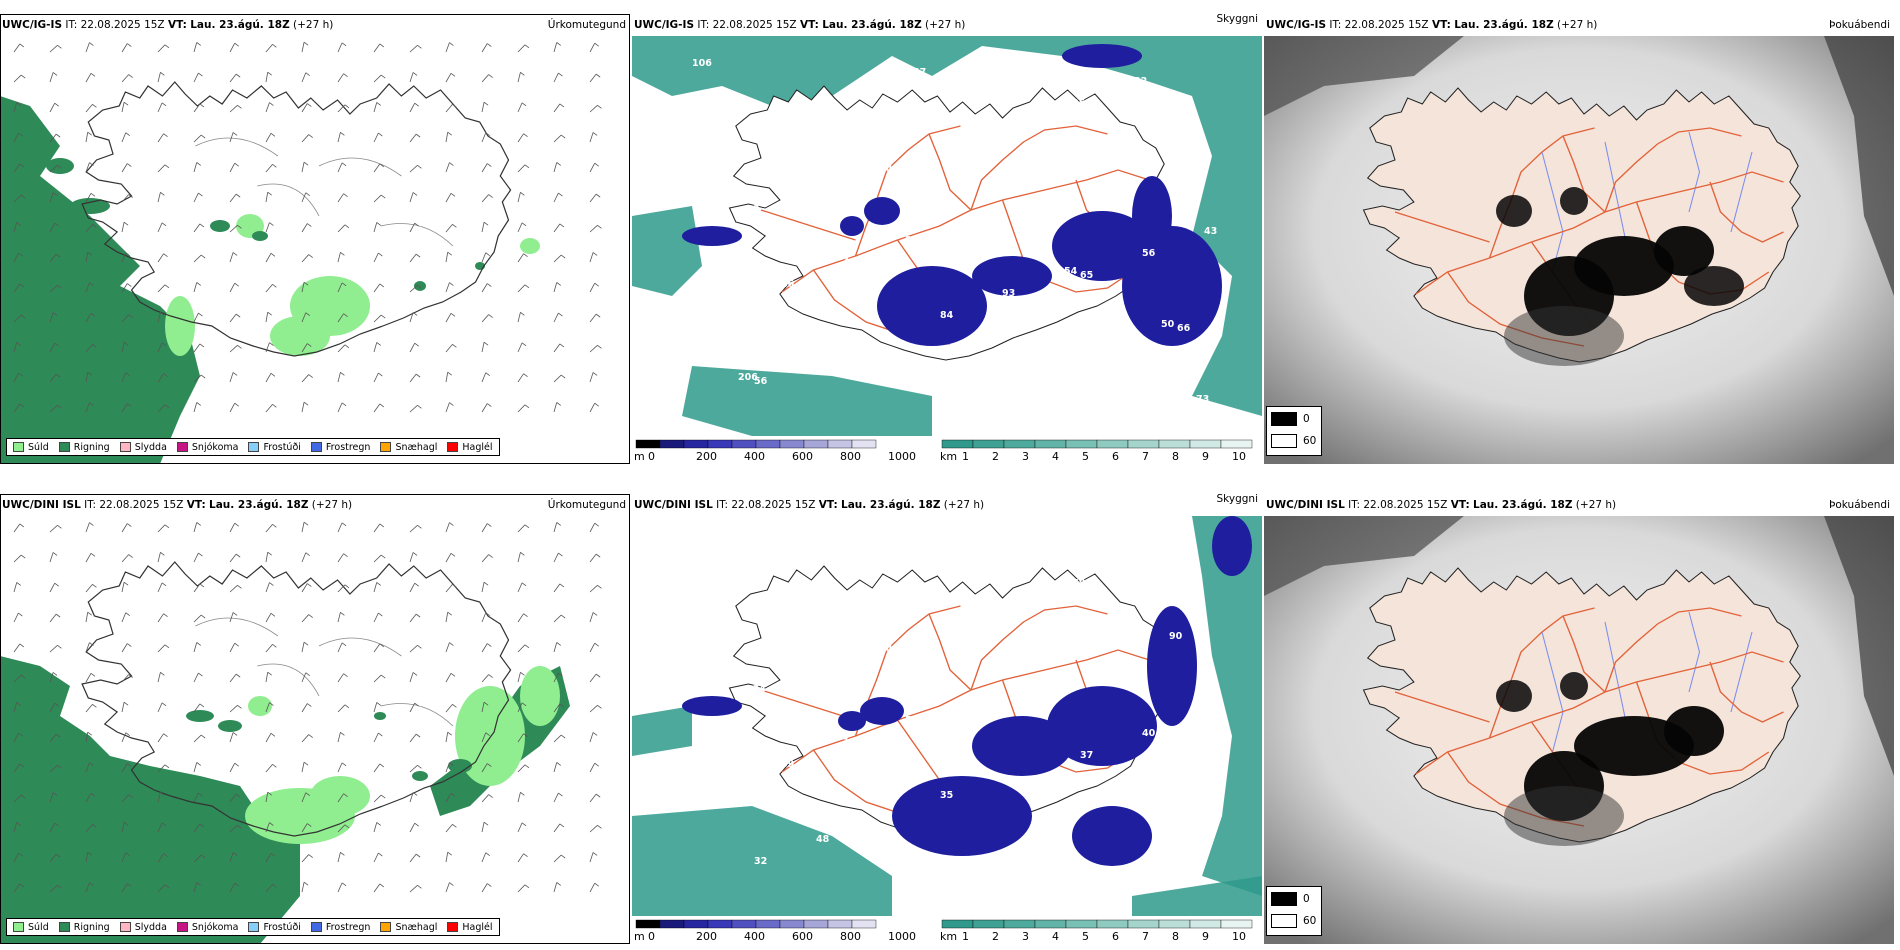 Image resolution: width=1900 pixels, height=950 pixels. What do you see at coordinates (1284, 899) in the screenshot?
I see `swatch-black` at bounding box center [1284, 899].